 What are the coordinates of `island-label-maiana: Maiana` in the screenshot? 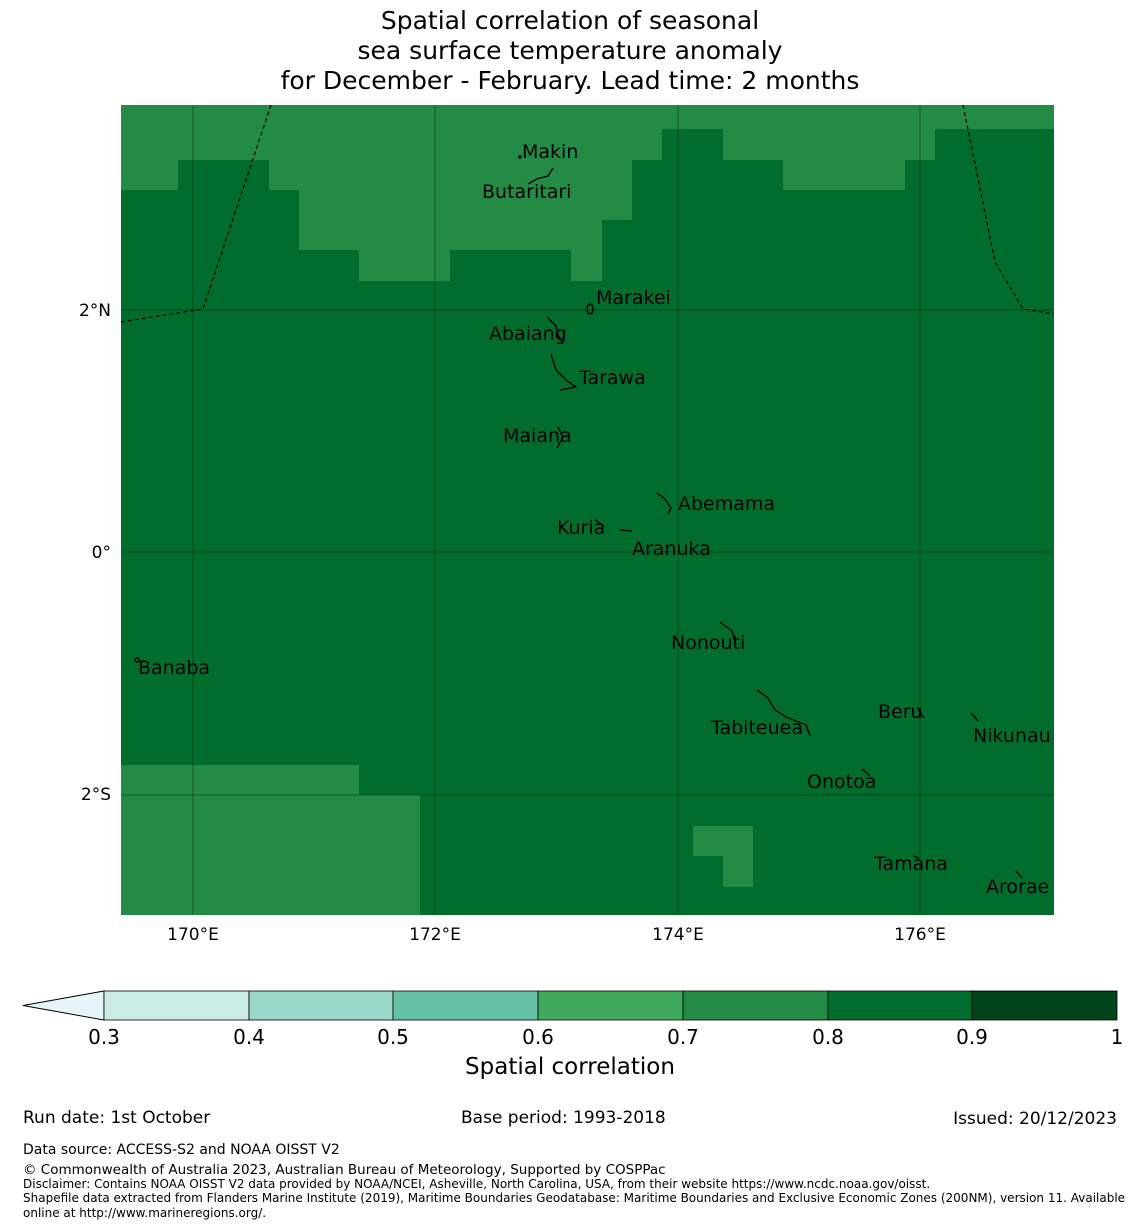 It's located at (537, 436).